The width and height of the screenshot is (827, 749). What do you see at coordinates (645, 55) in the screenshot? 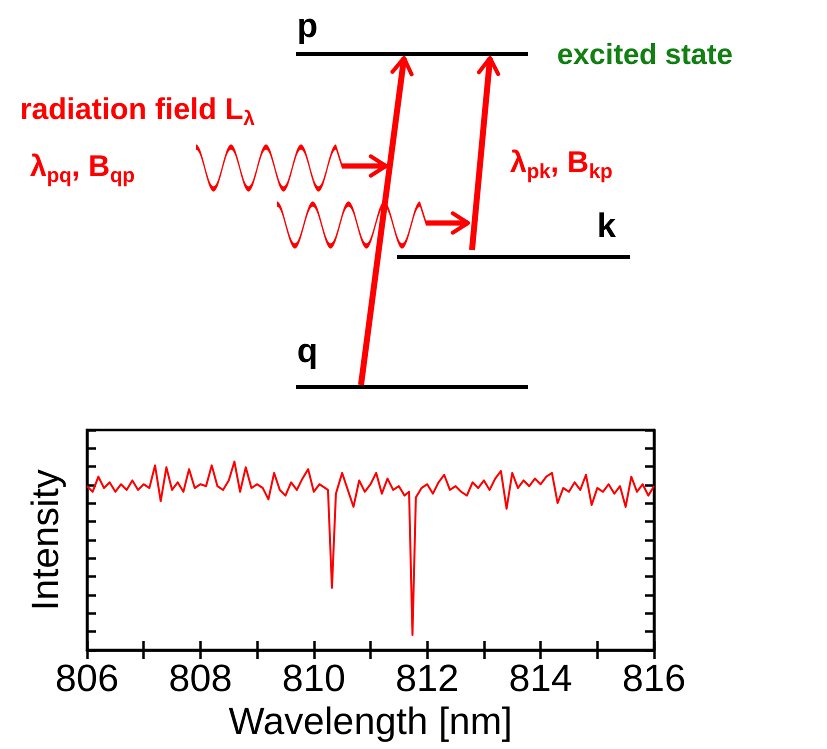
I see `text: excited state` at bounding box center [645, 55].